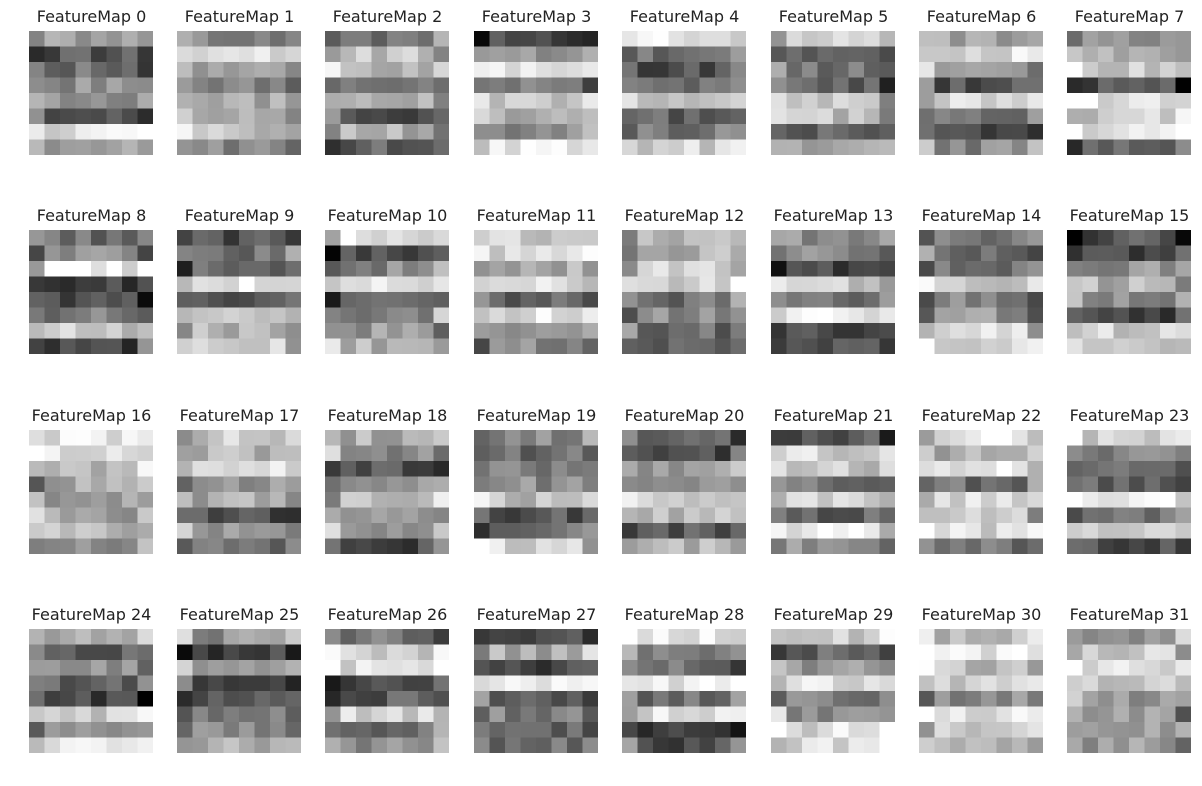 The width and height of the screenshot is (1202, 786). Describe the element at coordinates (536, 215) in the screenshot. I see `feature-map-title: FeatureMap 11` at that location.